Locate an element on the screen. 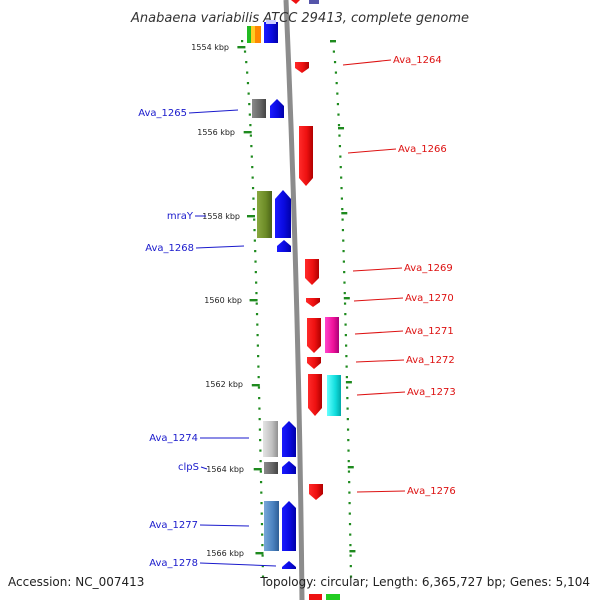 The image size is (600, 600). feature-mray is located at coordinates (274, 214).